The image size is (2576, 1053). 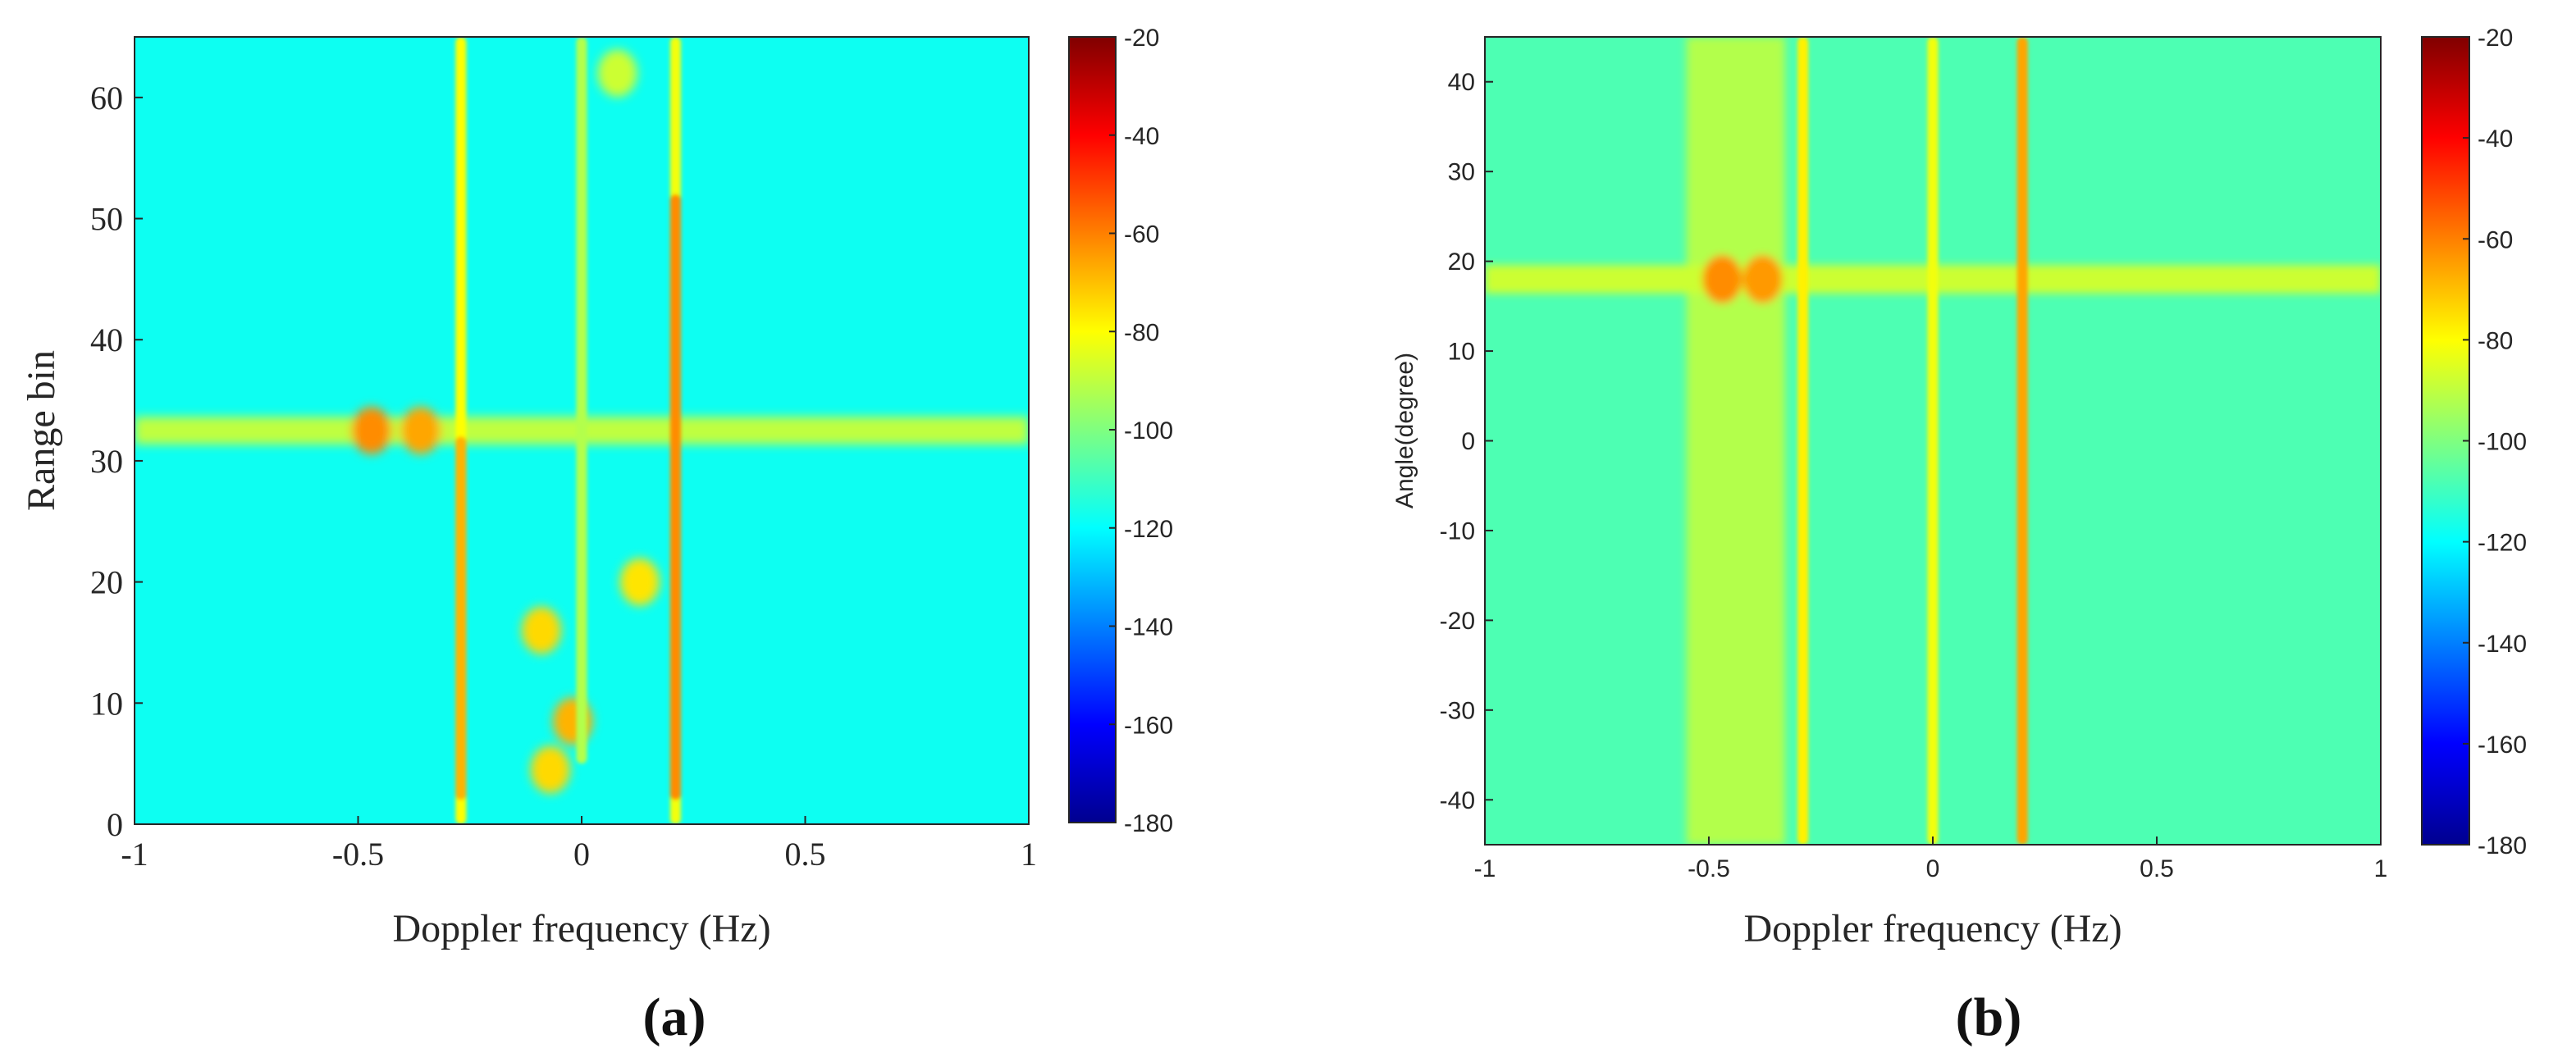 What do you see at coordinates (1912, 441) in the screenshot?
I see `heatmap-b-streaks` at bounding box center [1912, 441].